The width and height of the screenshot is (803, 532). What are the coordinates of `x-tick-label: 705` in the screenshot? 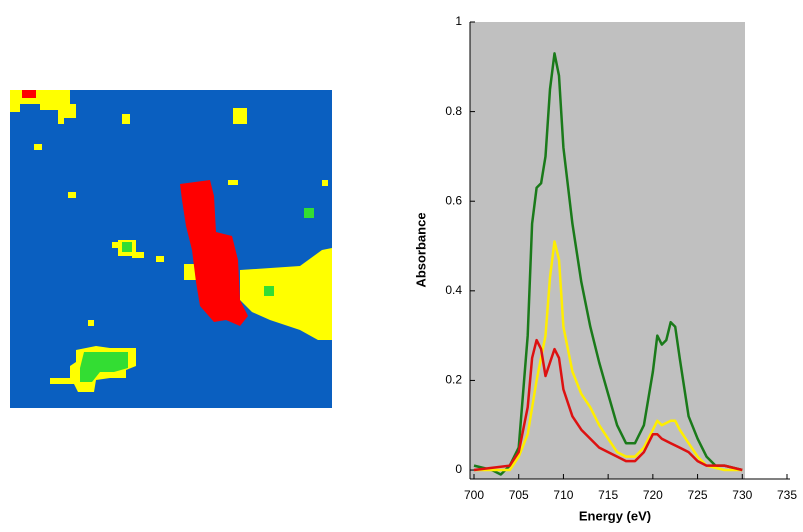 It's located at (519, 495).